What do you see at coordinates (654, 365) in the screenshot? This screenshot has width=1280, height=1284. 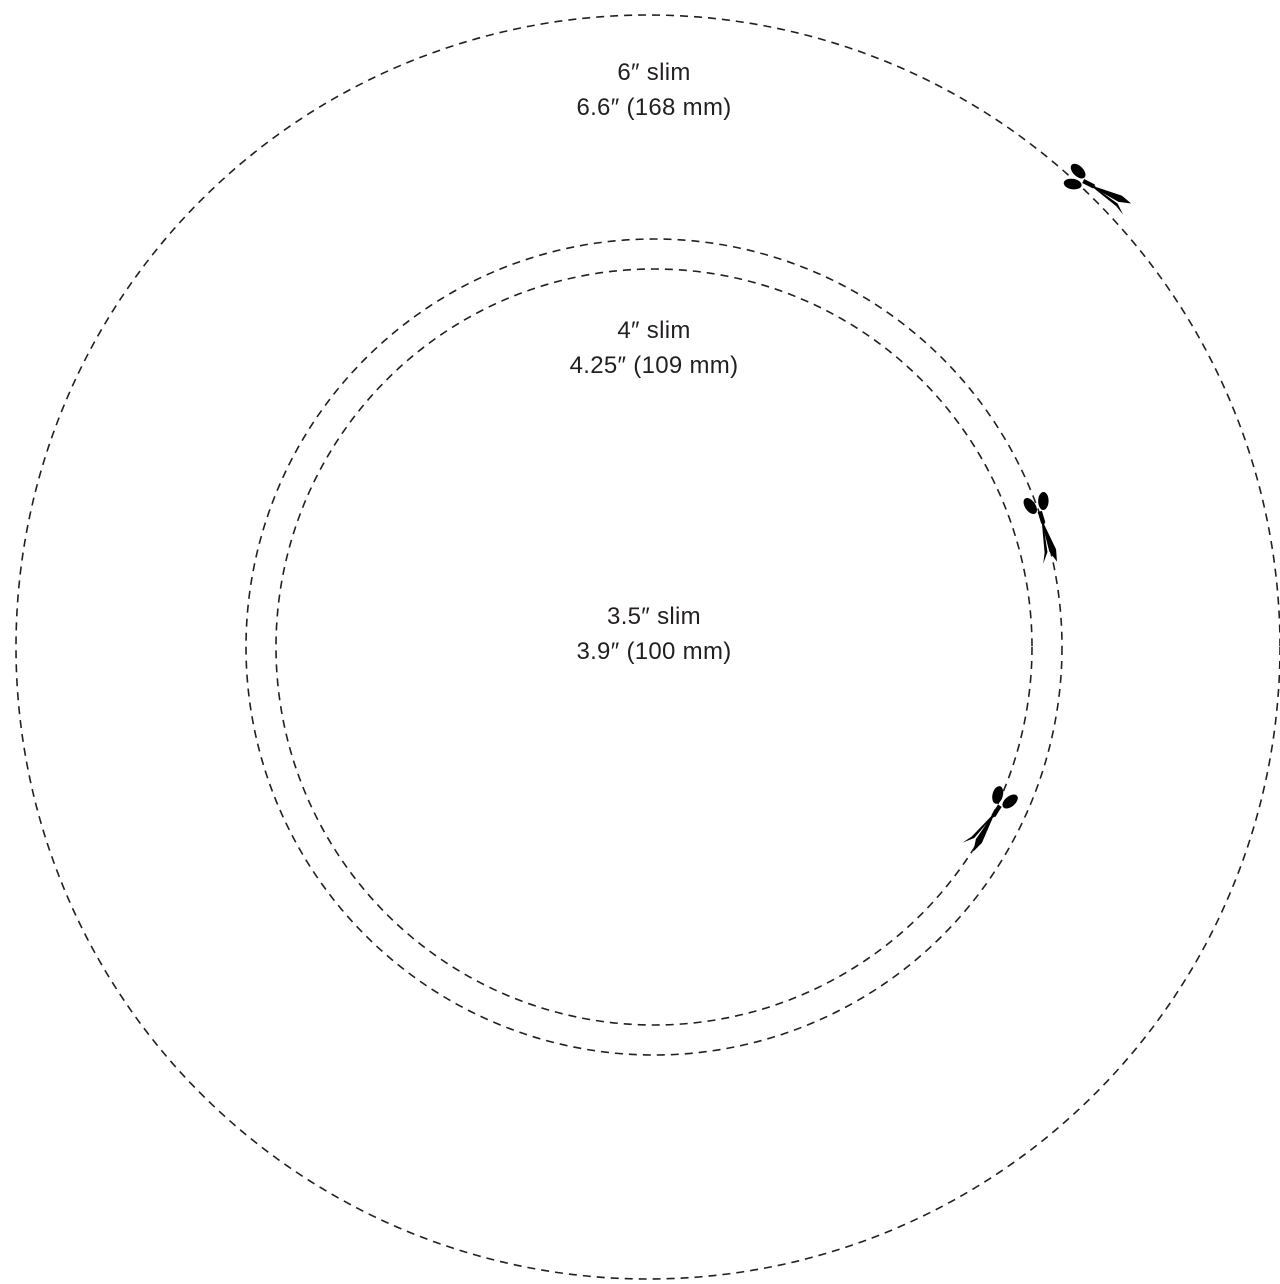 I see `ring-4-inch-diameter-label: 4.25″ (109 mm)` at bounding box center [654, 365].